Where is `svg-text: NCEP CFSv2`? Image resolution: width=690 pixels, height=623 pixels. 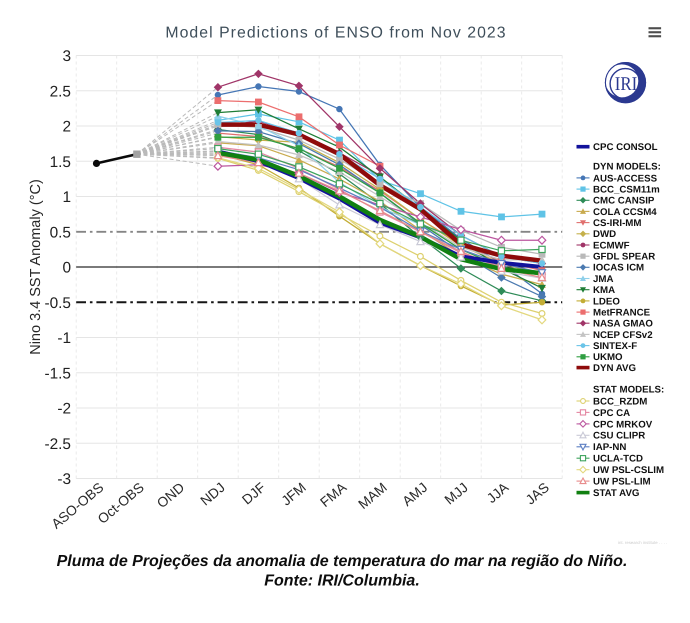
svg-text: NCEP CFSv2 is located at coordinates (623, 335).